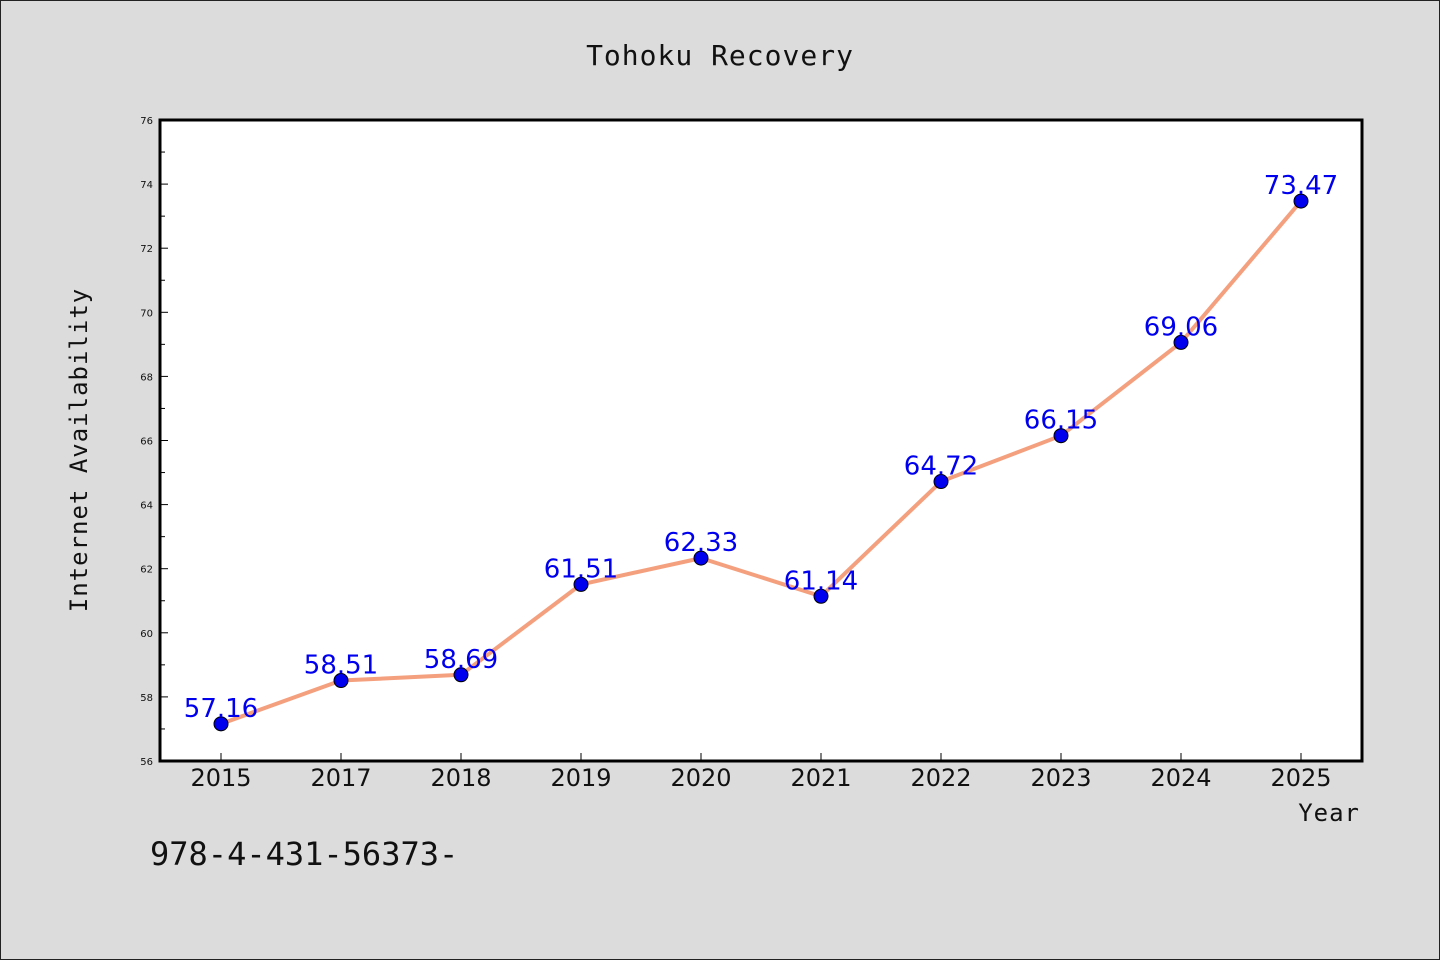 This screenshot has height=960, width=1440. What do you see at coordinates (146, 377) in the screenshot?
I see `y-tick-label: 68` at bounding box center [146, 377].